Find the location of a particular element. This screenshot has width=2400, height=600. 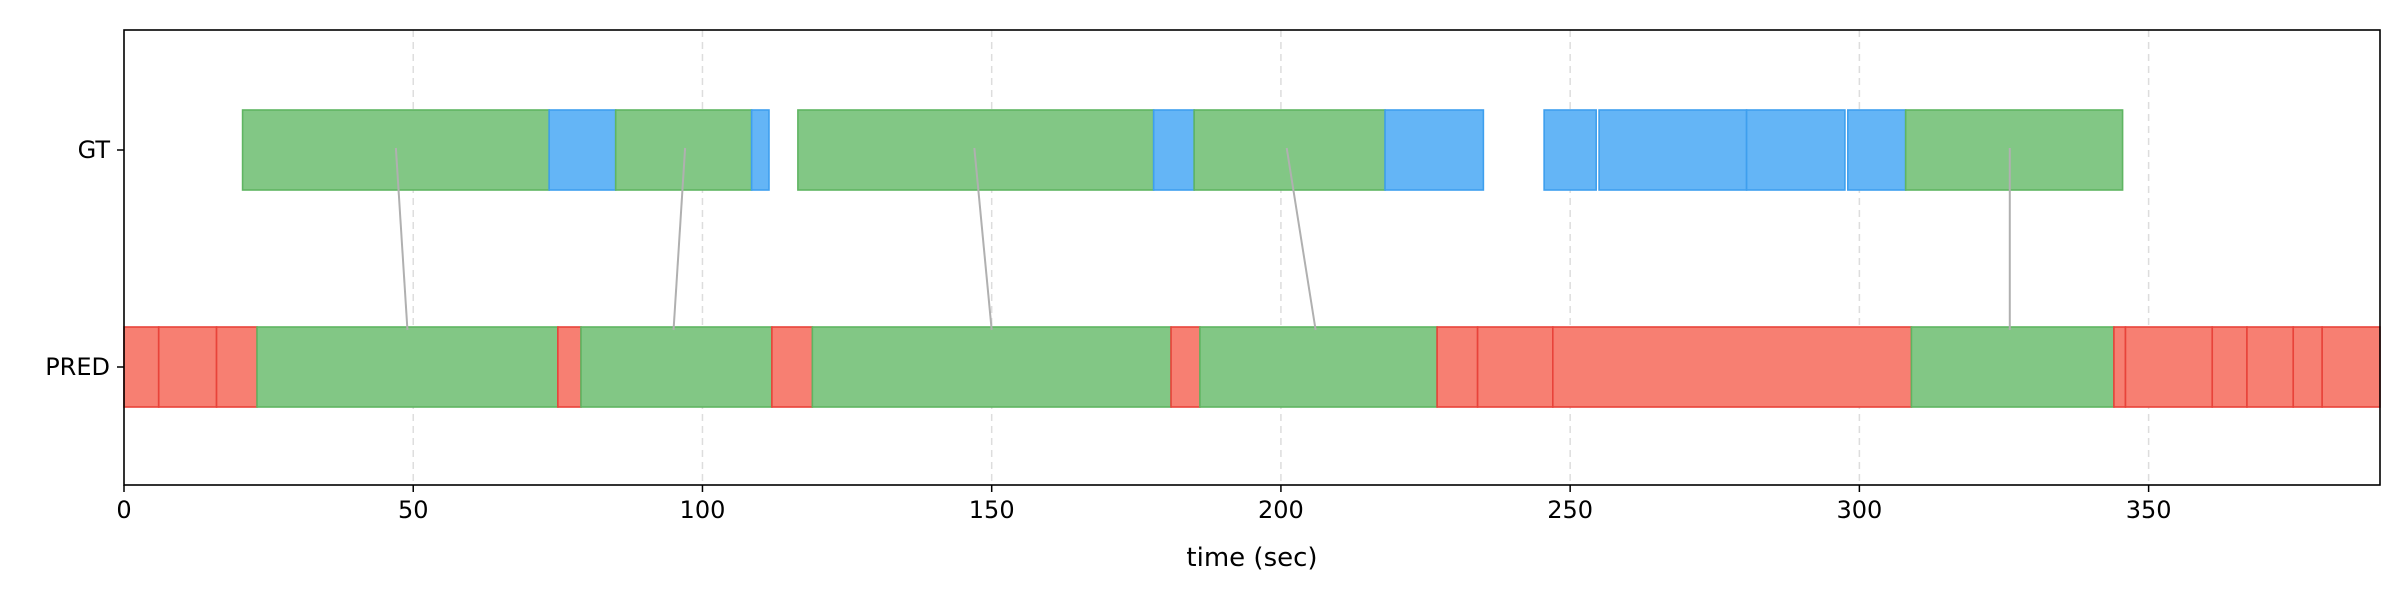

x-axis-label: time (sec) is located at coordinates (1251, 558).